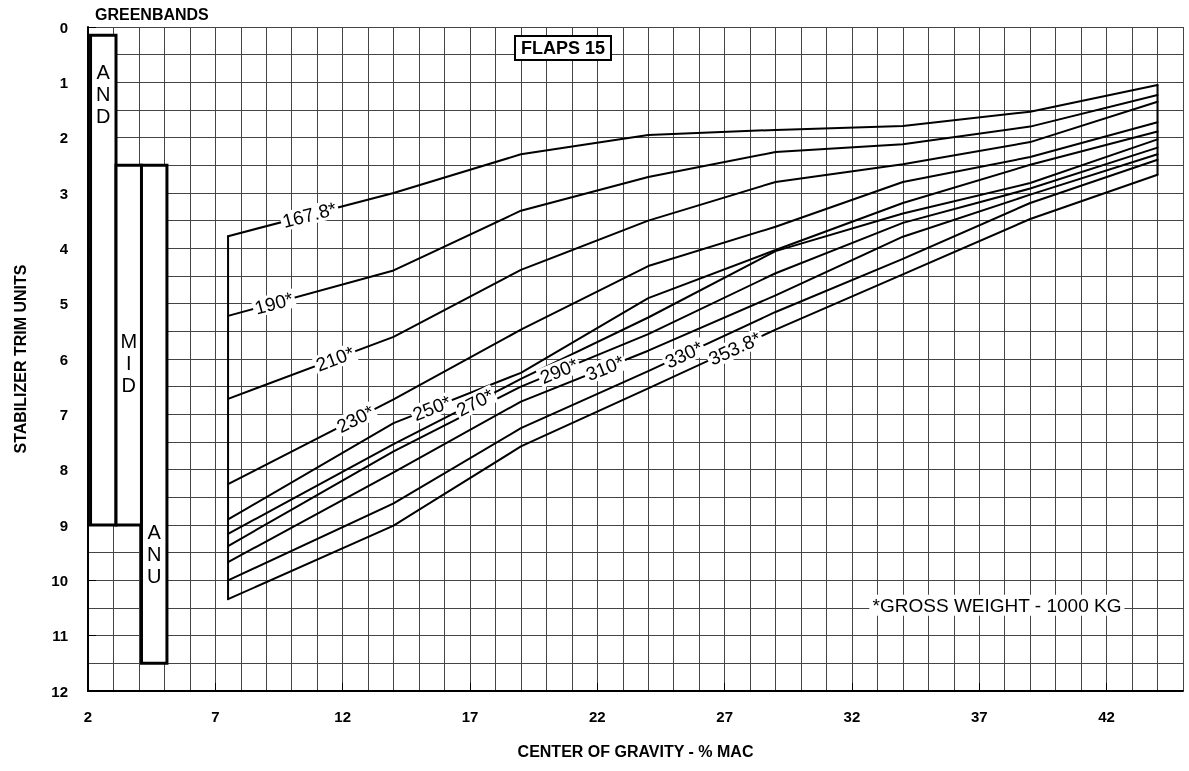  I want to click on x-tick-label: 42, so click(1106, 716).